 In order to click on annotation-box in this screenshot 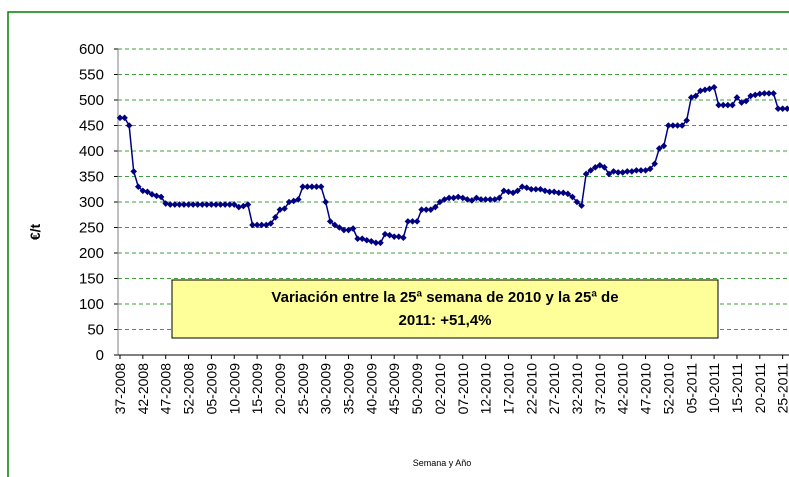, I will do `click(445, 309)`.